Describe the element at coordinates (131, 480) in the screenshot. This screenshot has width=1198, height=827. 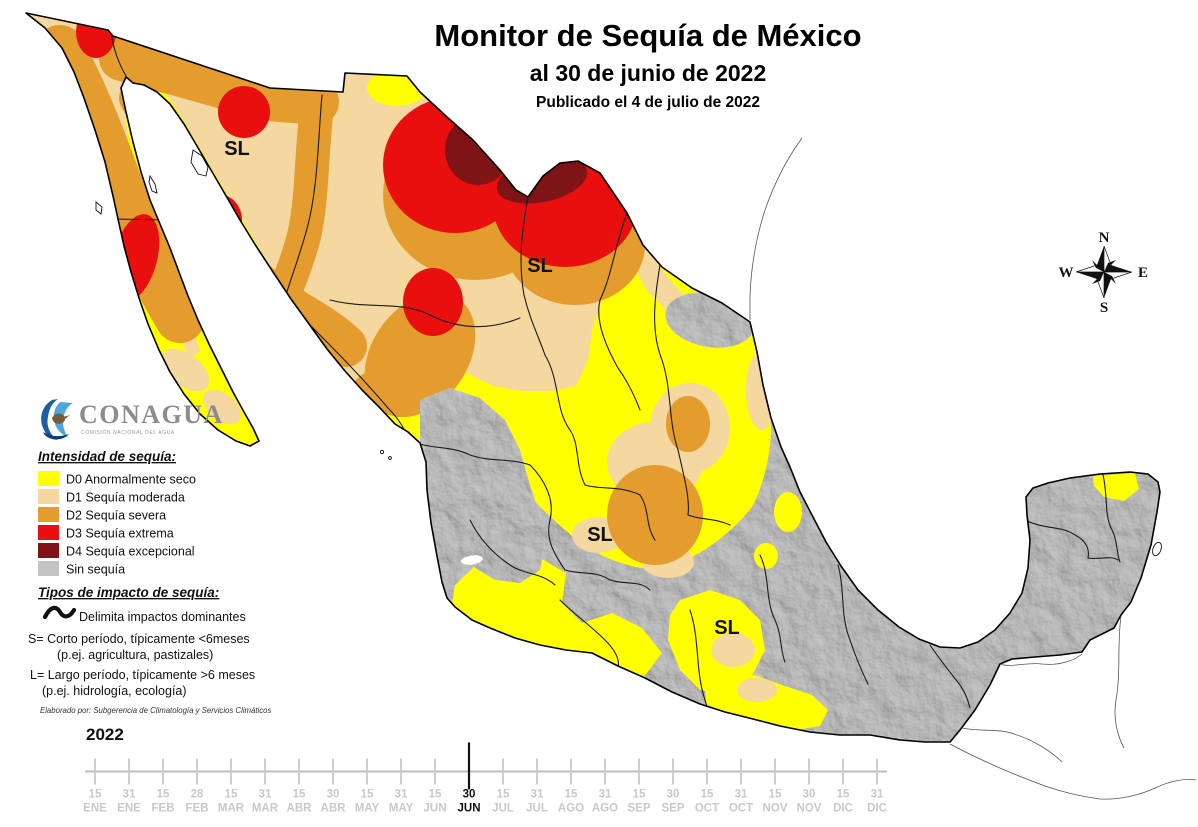
I see `legend-label-d0: D0 Anormalmente seco` at that location.